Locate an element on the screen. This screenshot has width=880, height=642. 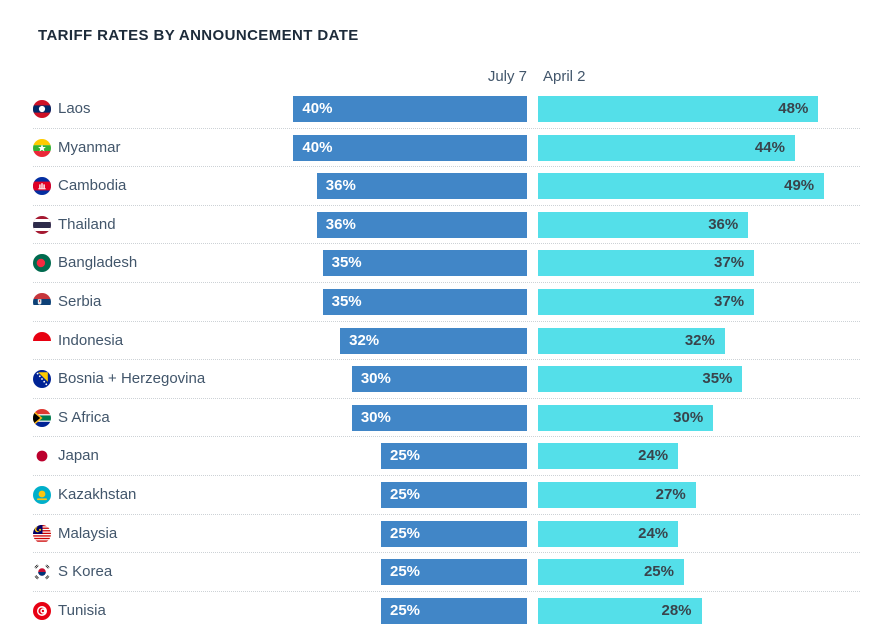
april2-bar: 44% is located at coordinates (666, 147).